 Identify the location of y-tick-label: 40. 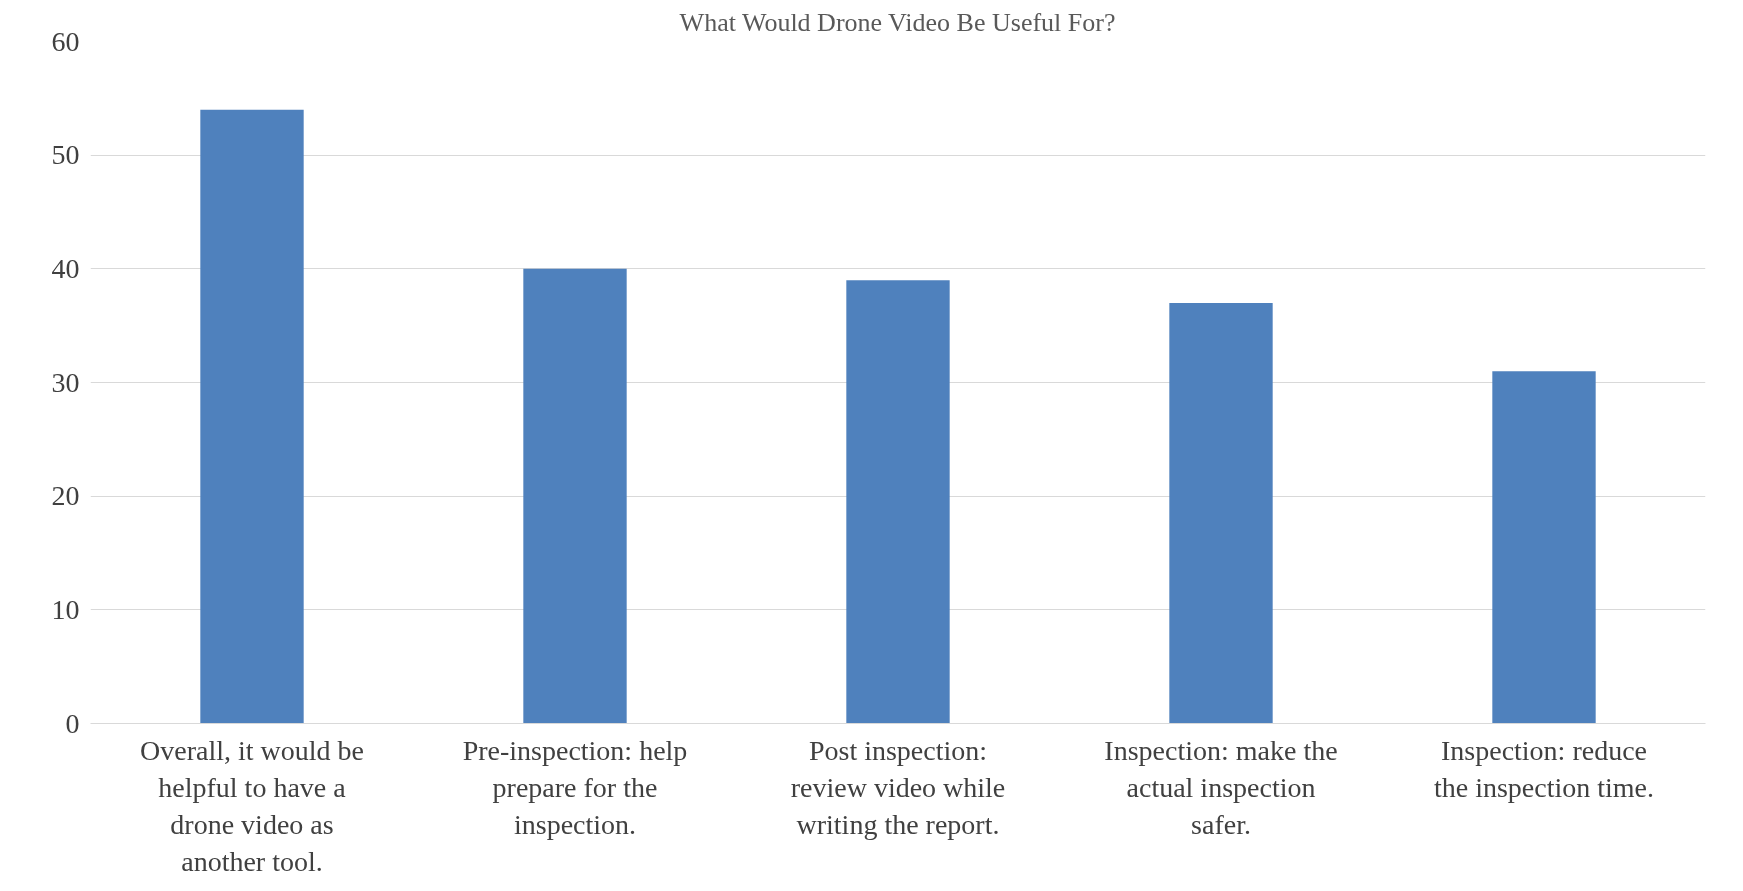
(65, 268).